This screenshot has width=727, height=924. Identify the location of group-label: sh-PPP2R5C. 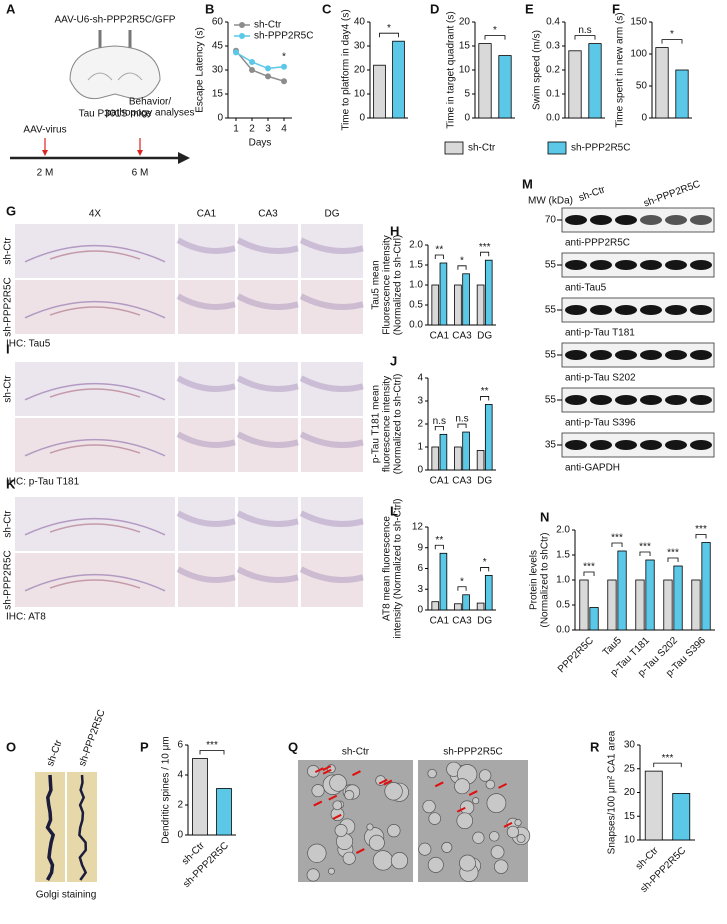
(472, 752).